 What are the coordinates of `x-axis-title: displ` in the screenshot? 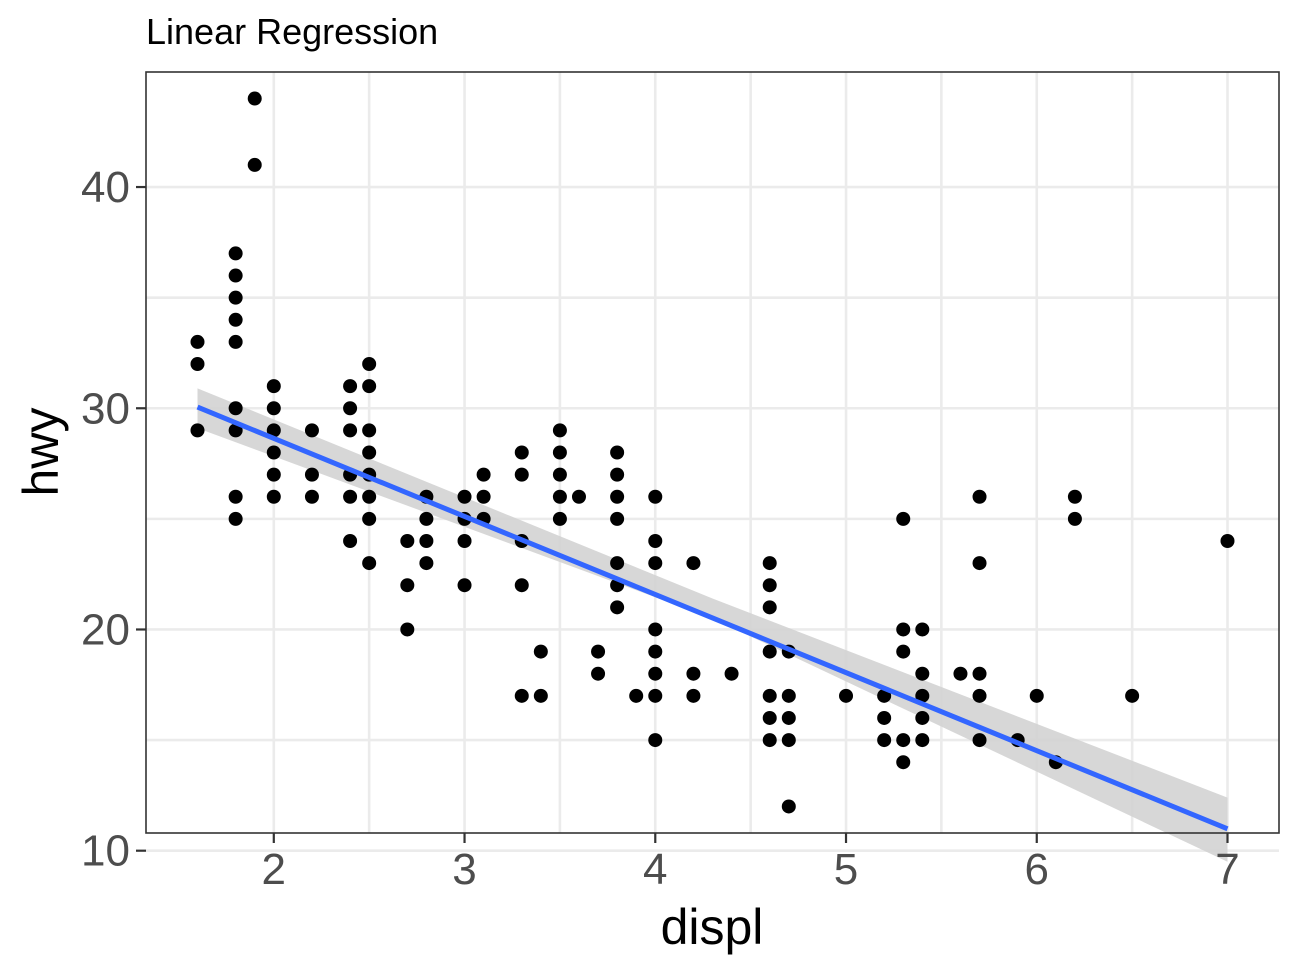 It's located at (712, 927).